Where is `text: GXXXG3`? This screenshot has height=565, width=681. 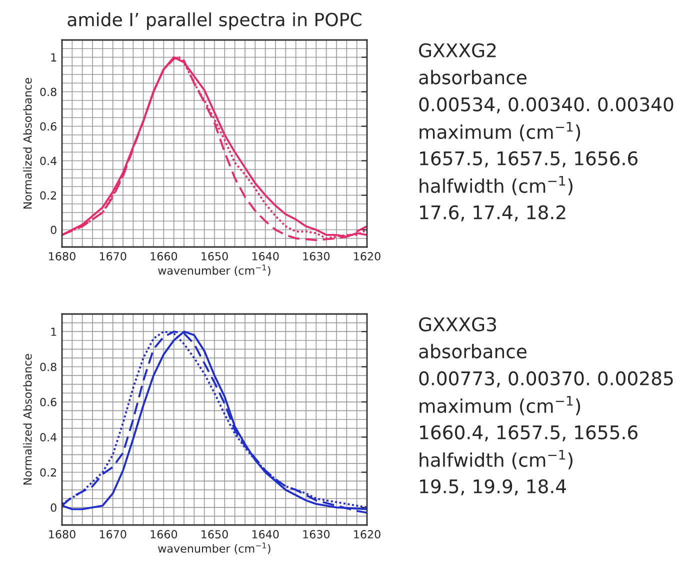 text: GXXXG3 is located at coordinates (457, 324).